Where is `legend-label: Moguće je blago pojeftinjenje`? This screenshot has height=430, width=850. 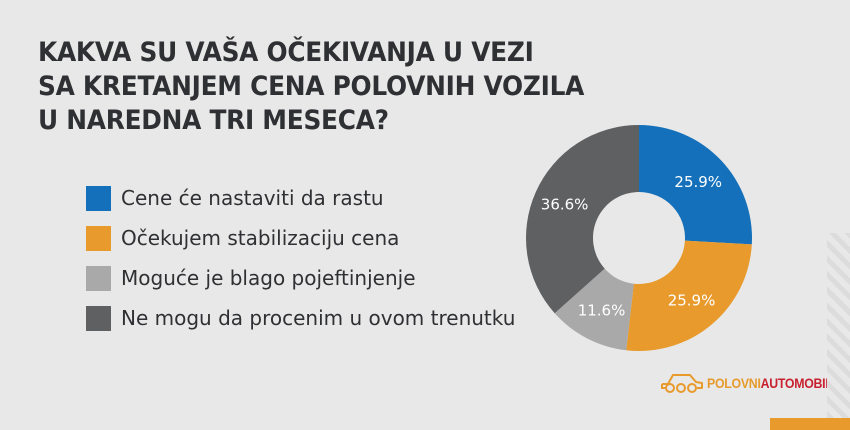
legend-label: Moguće je blago pojeftinjenje is located at coordinates (268, 278).